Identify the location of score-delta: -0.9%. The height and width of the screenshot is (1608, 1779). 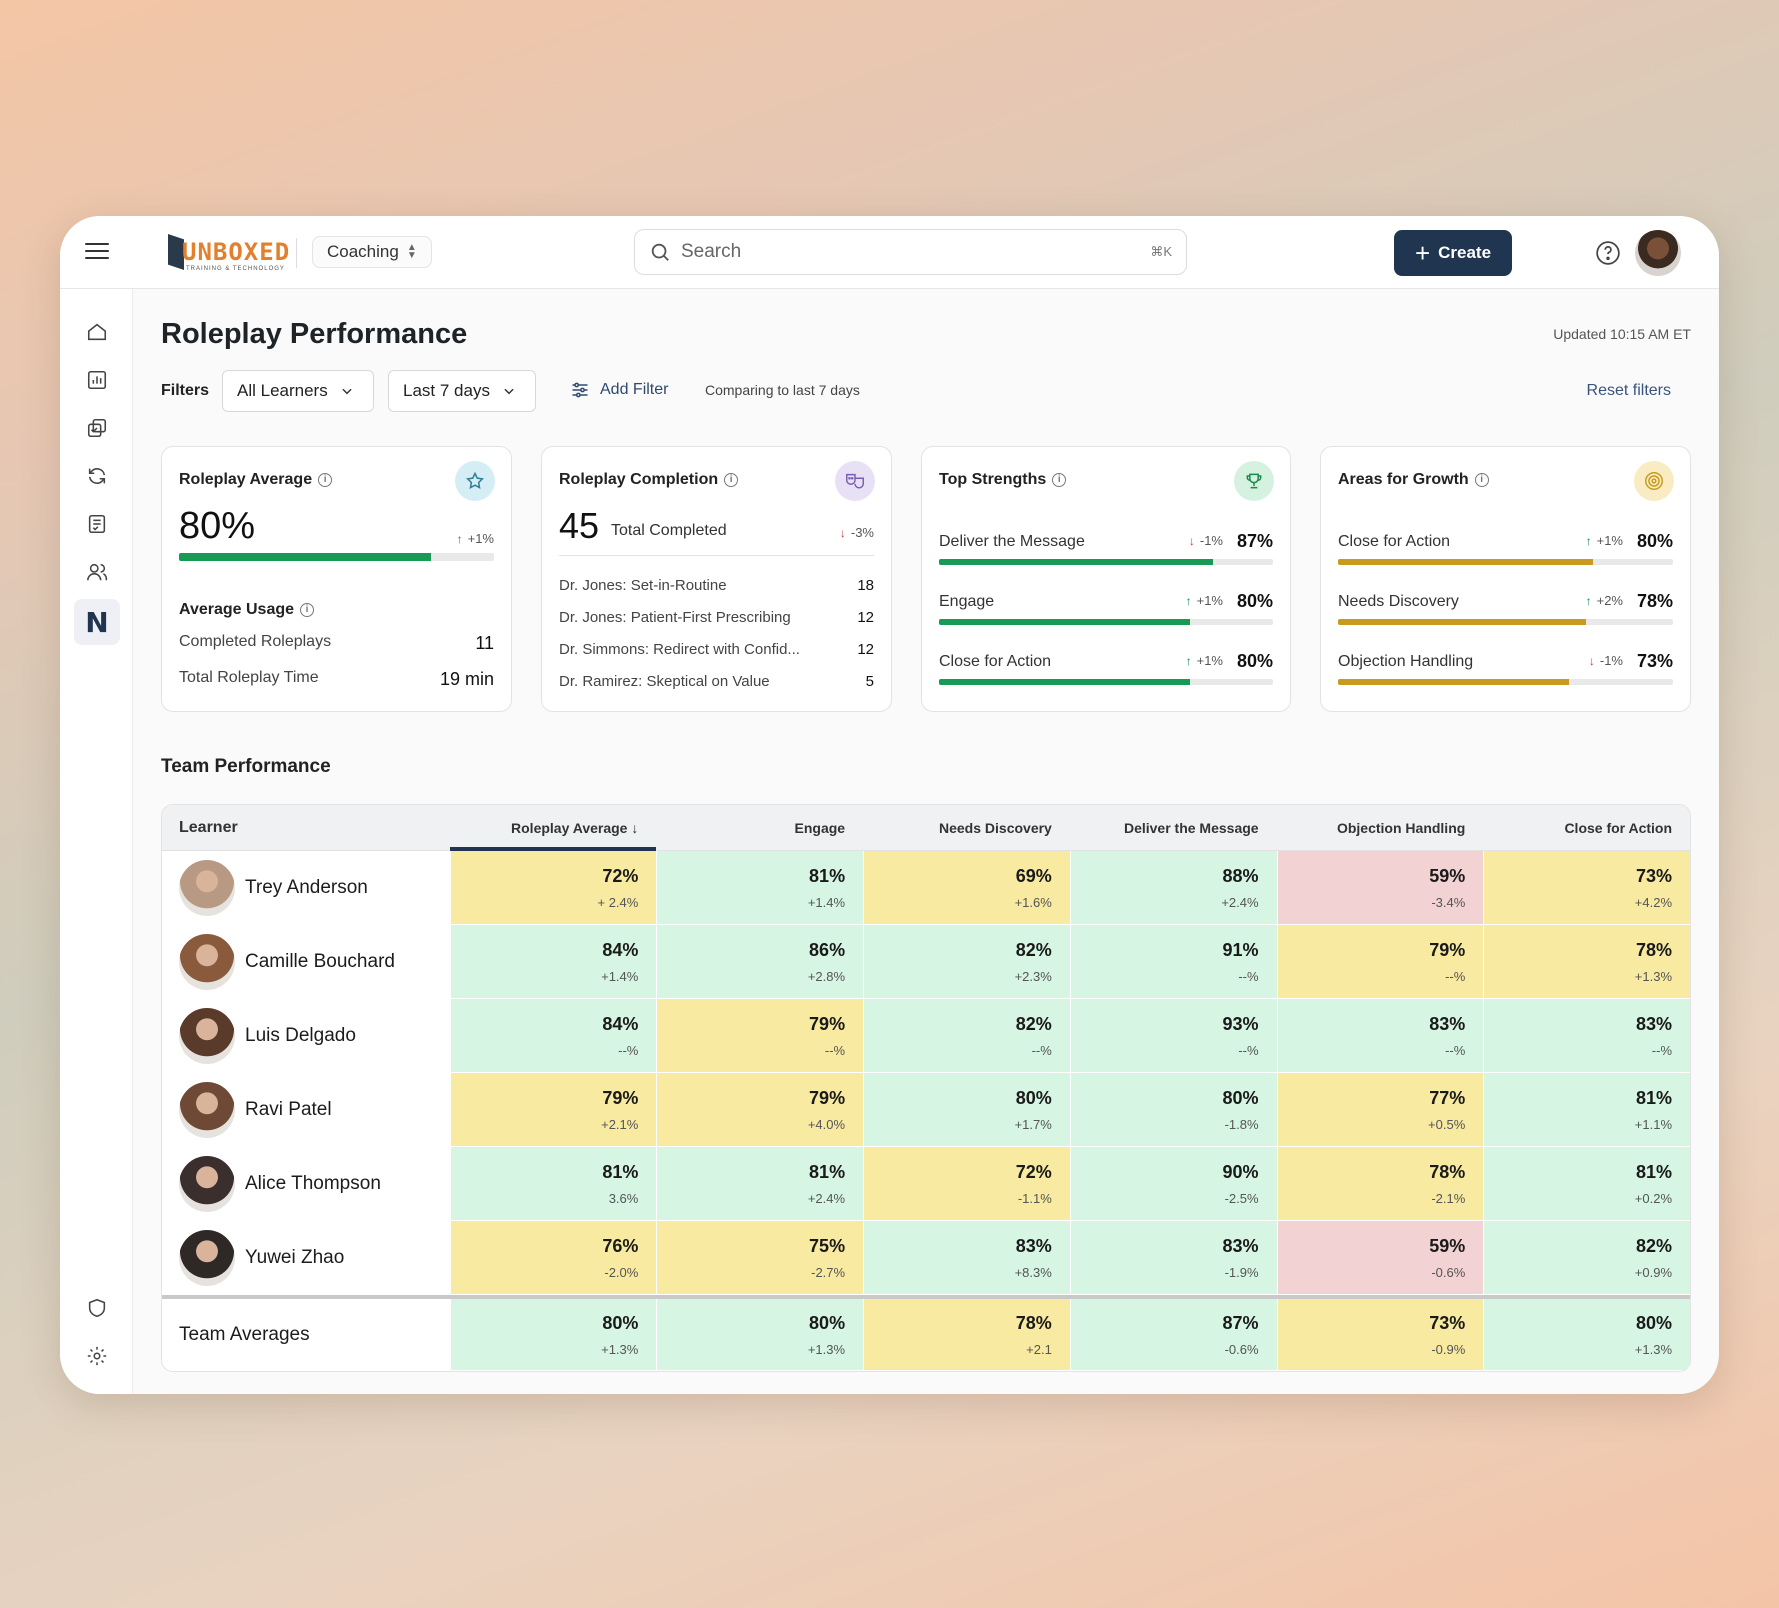
(1448, 1349).